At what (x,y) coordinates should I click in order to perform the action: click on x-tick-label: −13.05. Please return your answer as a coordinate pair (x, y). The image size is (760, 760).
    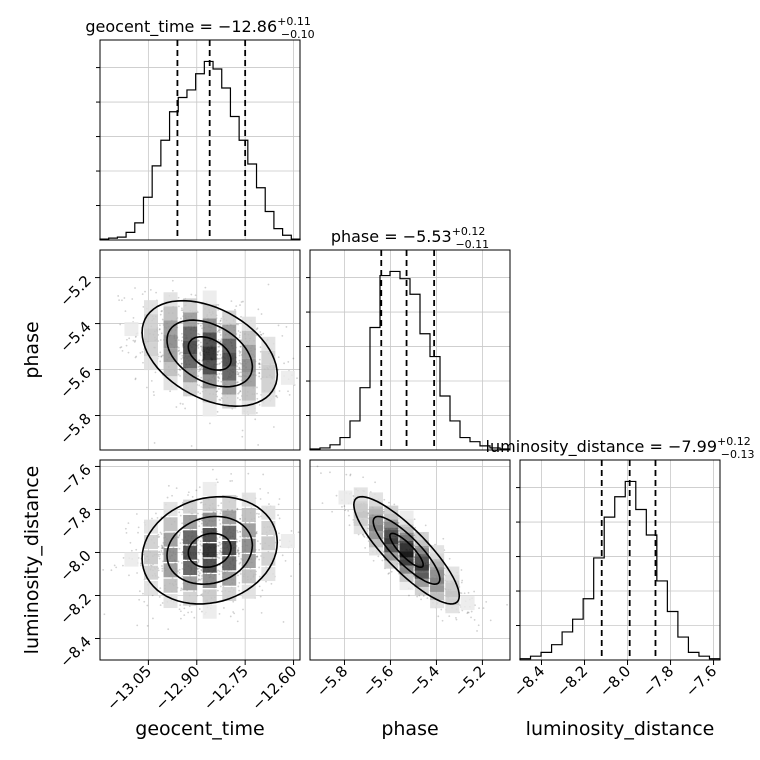
    Looking at the image, I should click on (129, 688).